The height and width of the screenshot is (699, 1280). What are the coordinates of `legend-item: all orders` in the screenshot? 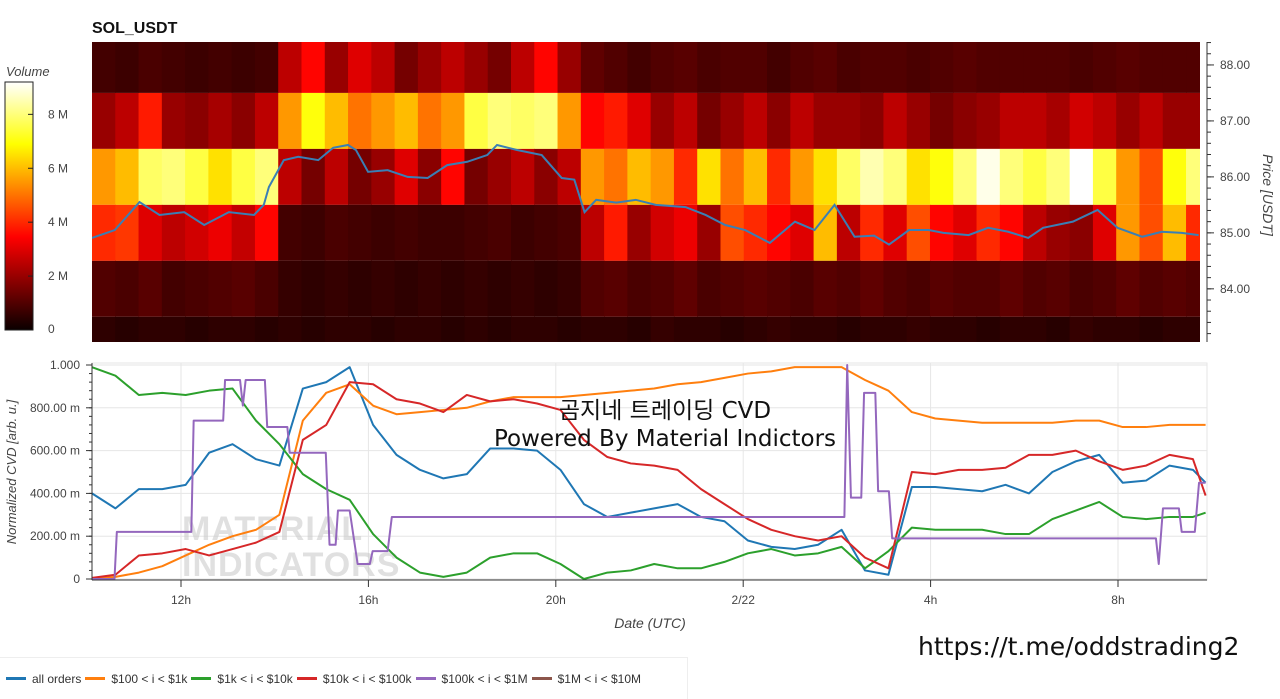 It's located at (43, 679).